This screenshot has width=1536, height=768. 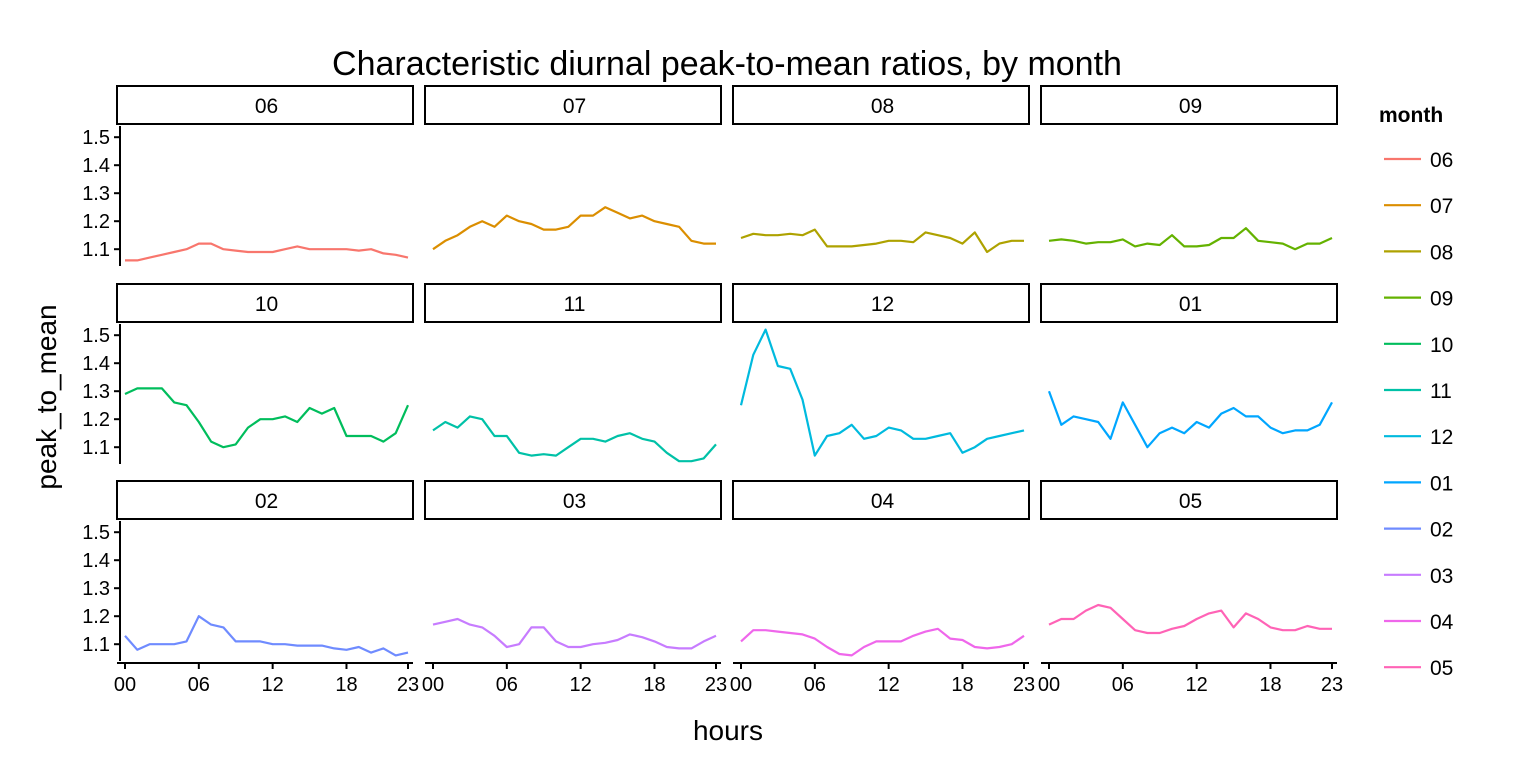 I want to click on legend-label: 12, so click(x=1441, y=437).